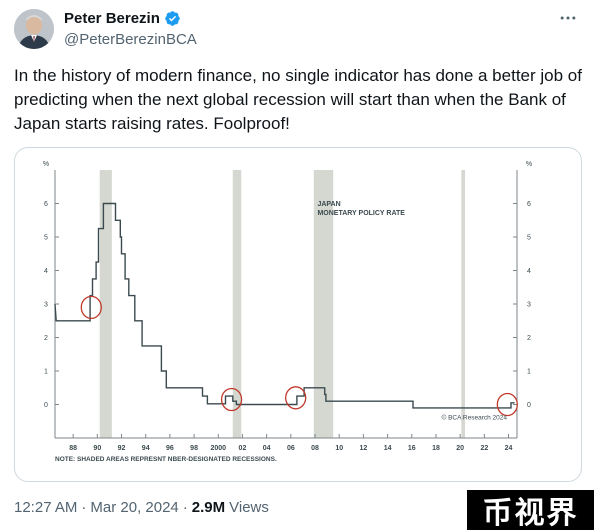  I want to click on y-tick-label-left: 5, so click(46, 238).